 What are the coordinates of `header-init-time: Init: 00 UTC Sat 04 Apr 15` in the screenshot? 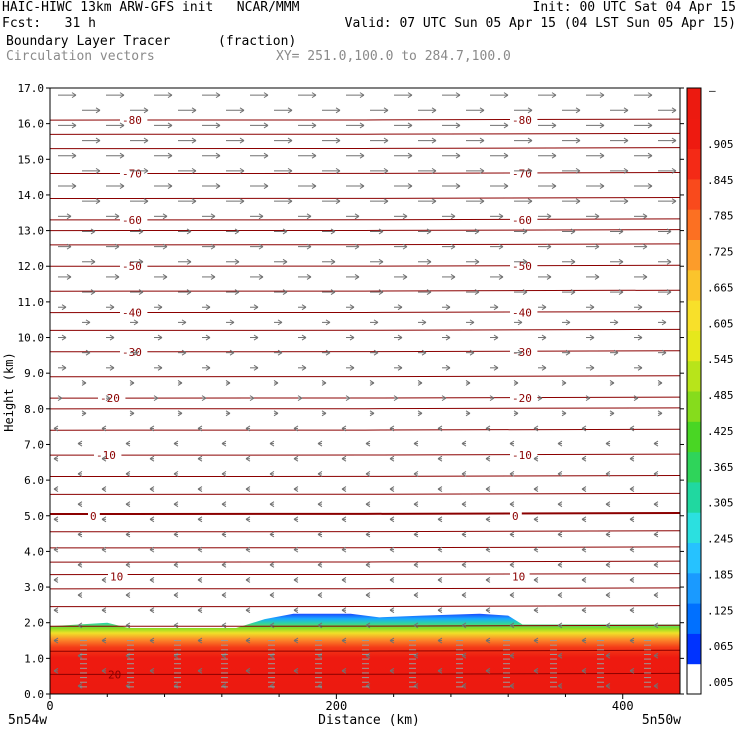 It's located at (634, 7).